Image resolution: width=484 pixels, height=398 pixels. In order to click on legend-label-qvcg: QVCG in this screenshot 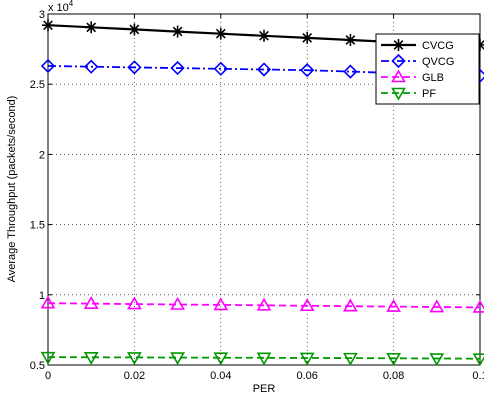, I will do `click(438, 62)`.